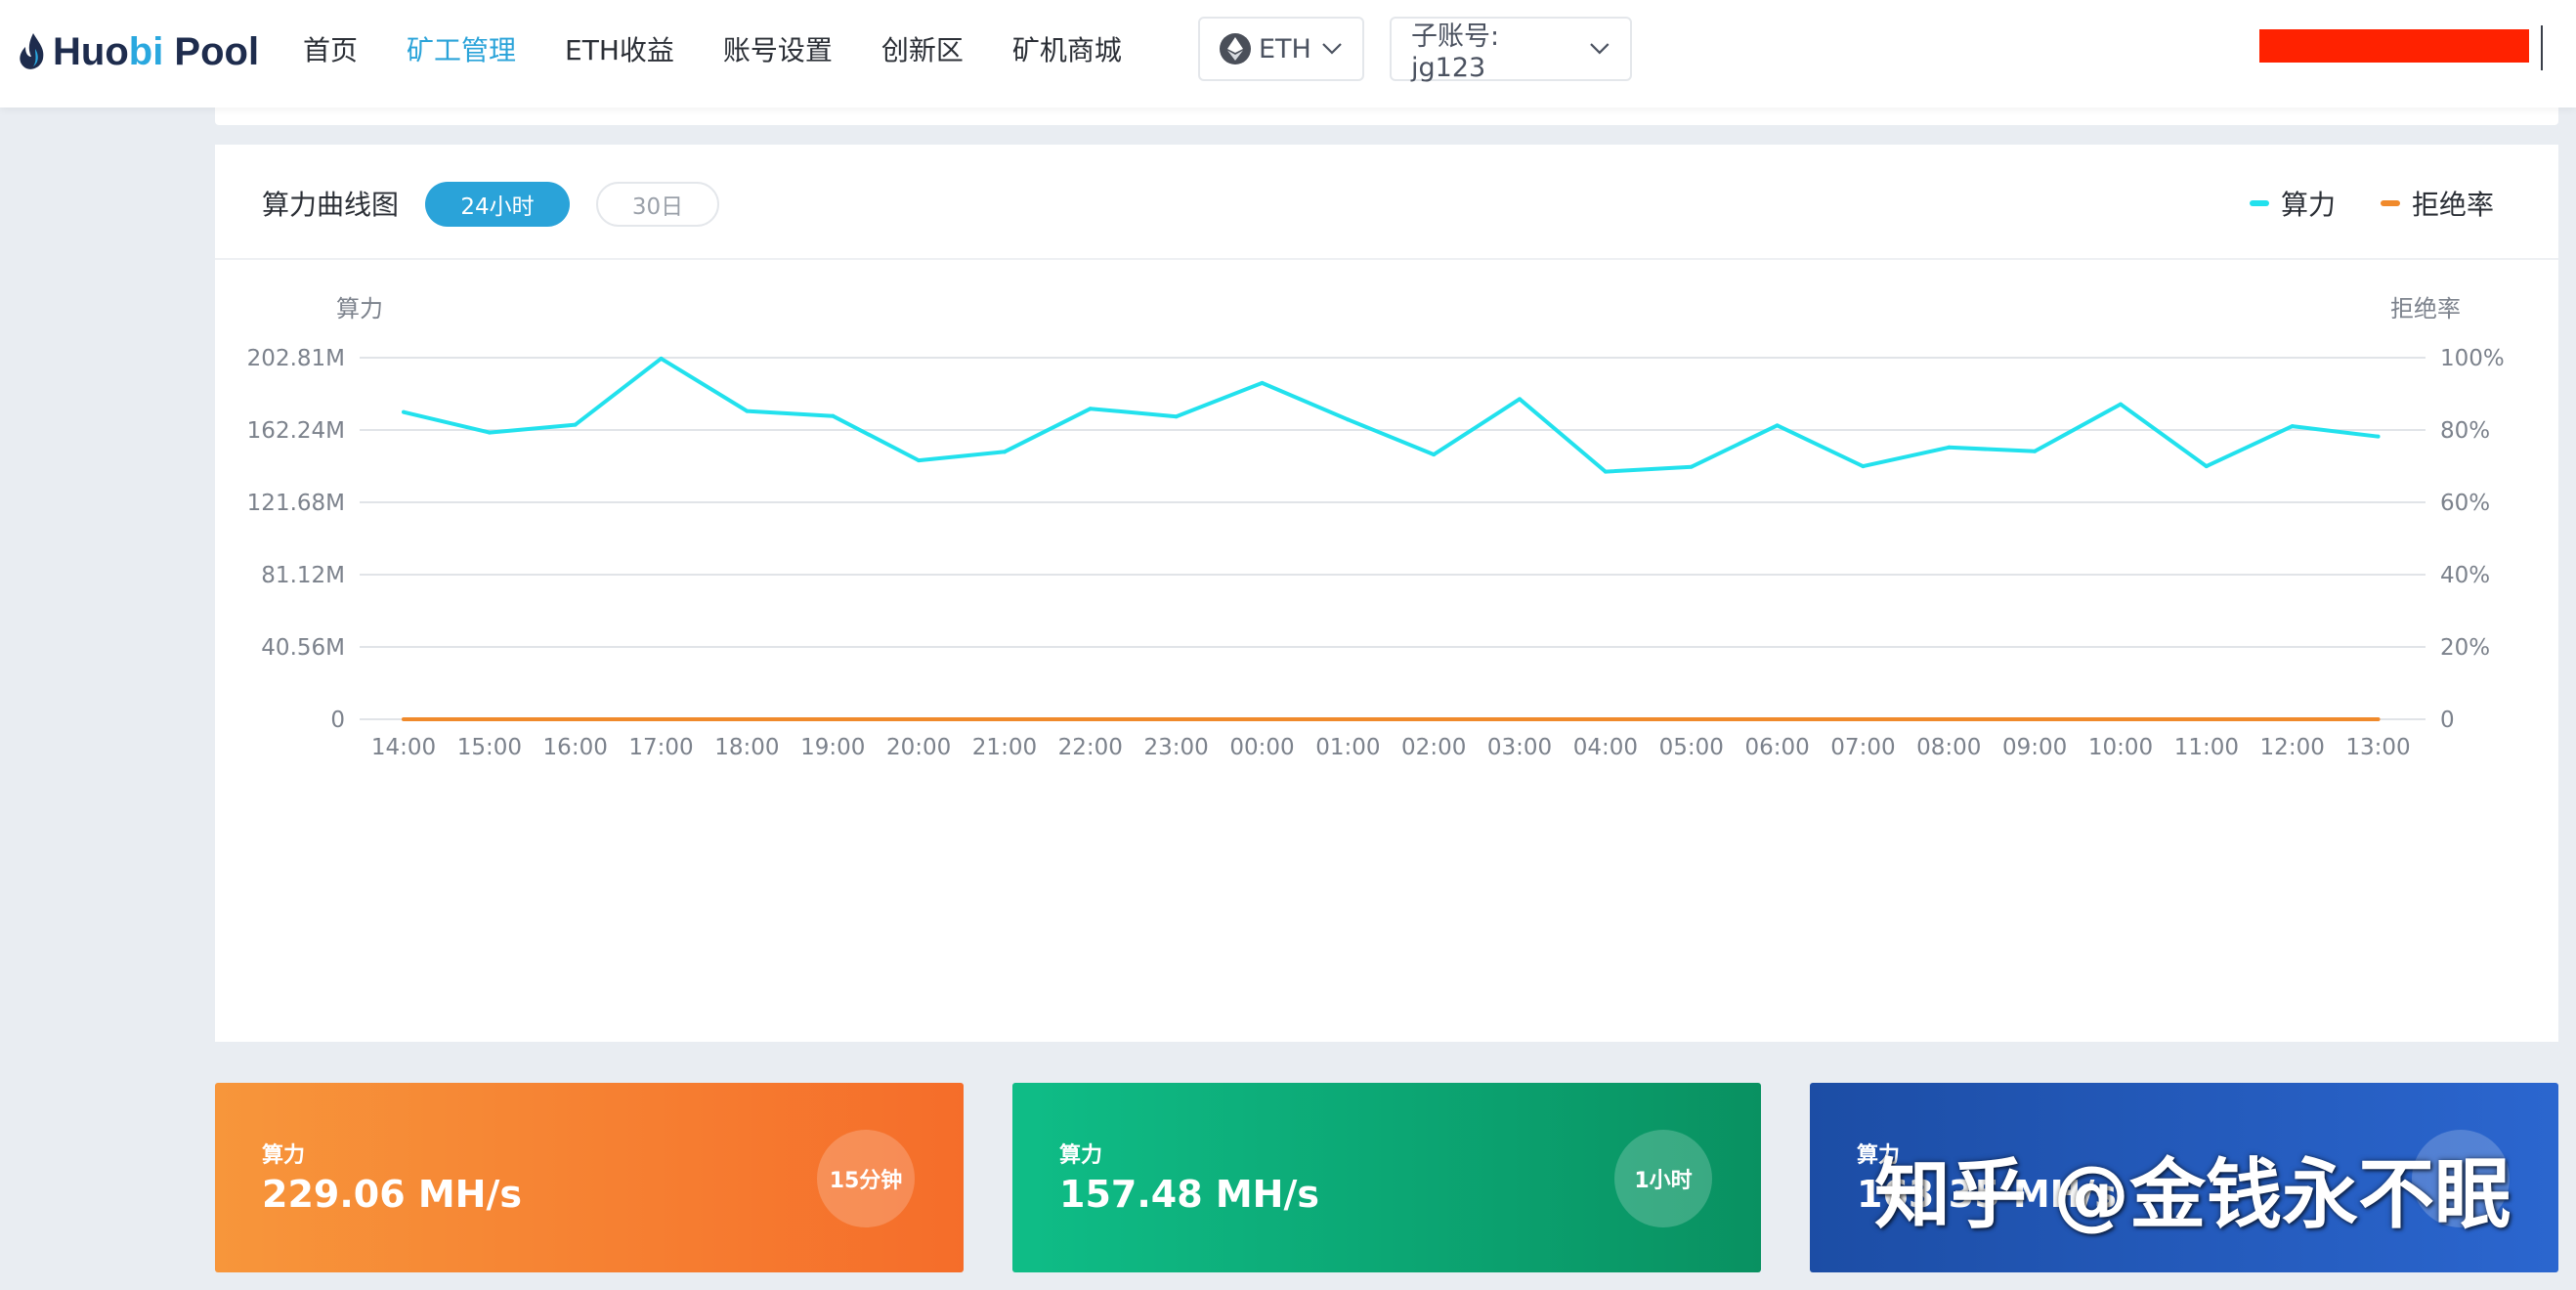 This screenshot has height=1290, width=2576. I want to click on y-right-axis-title: 拒绝率, so click(2426, 308).